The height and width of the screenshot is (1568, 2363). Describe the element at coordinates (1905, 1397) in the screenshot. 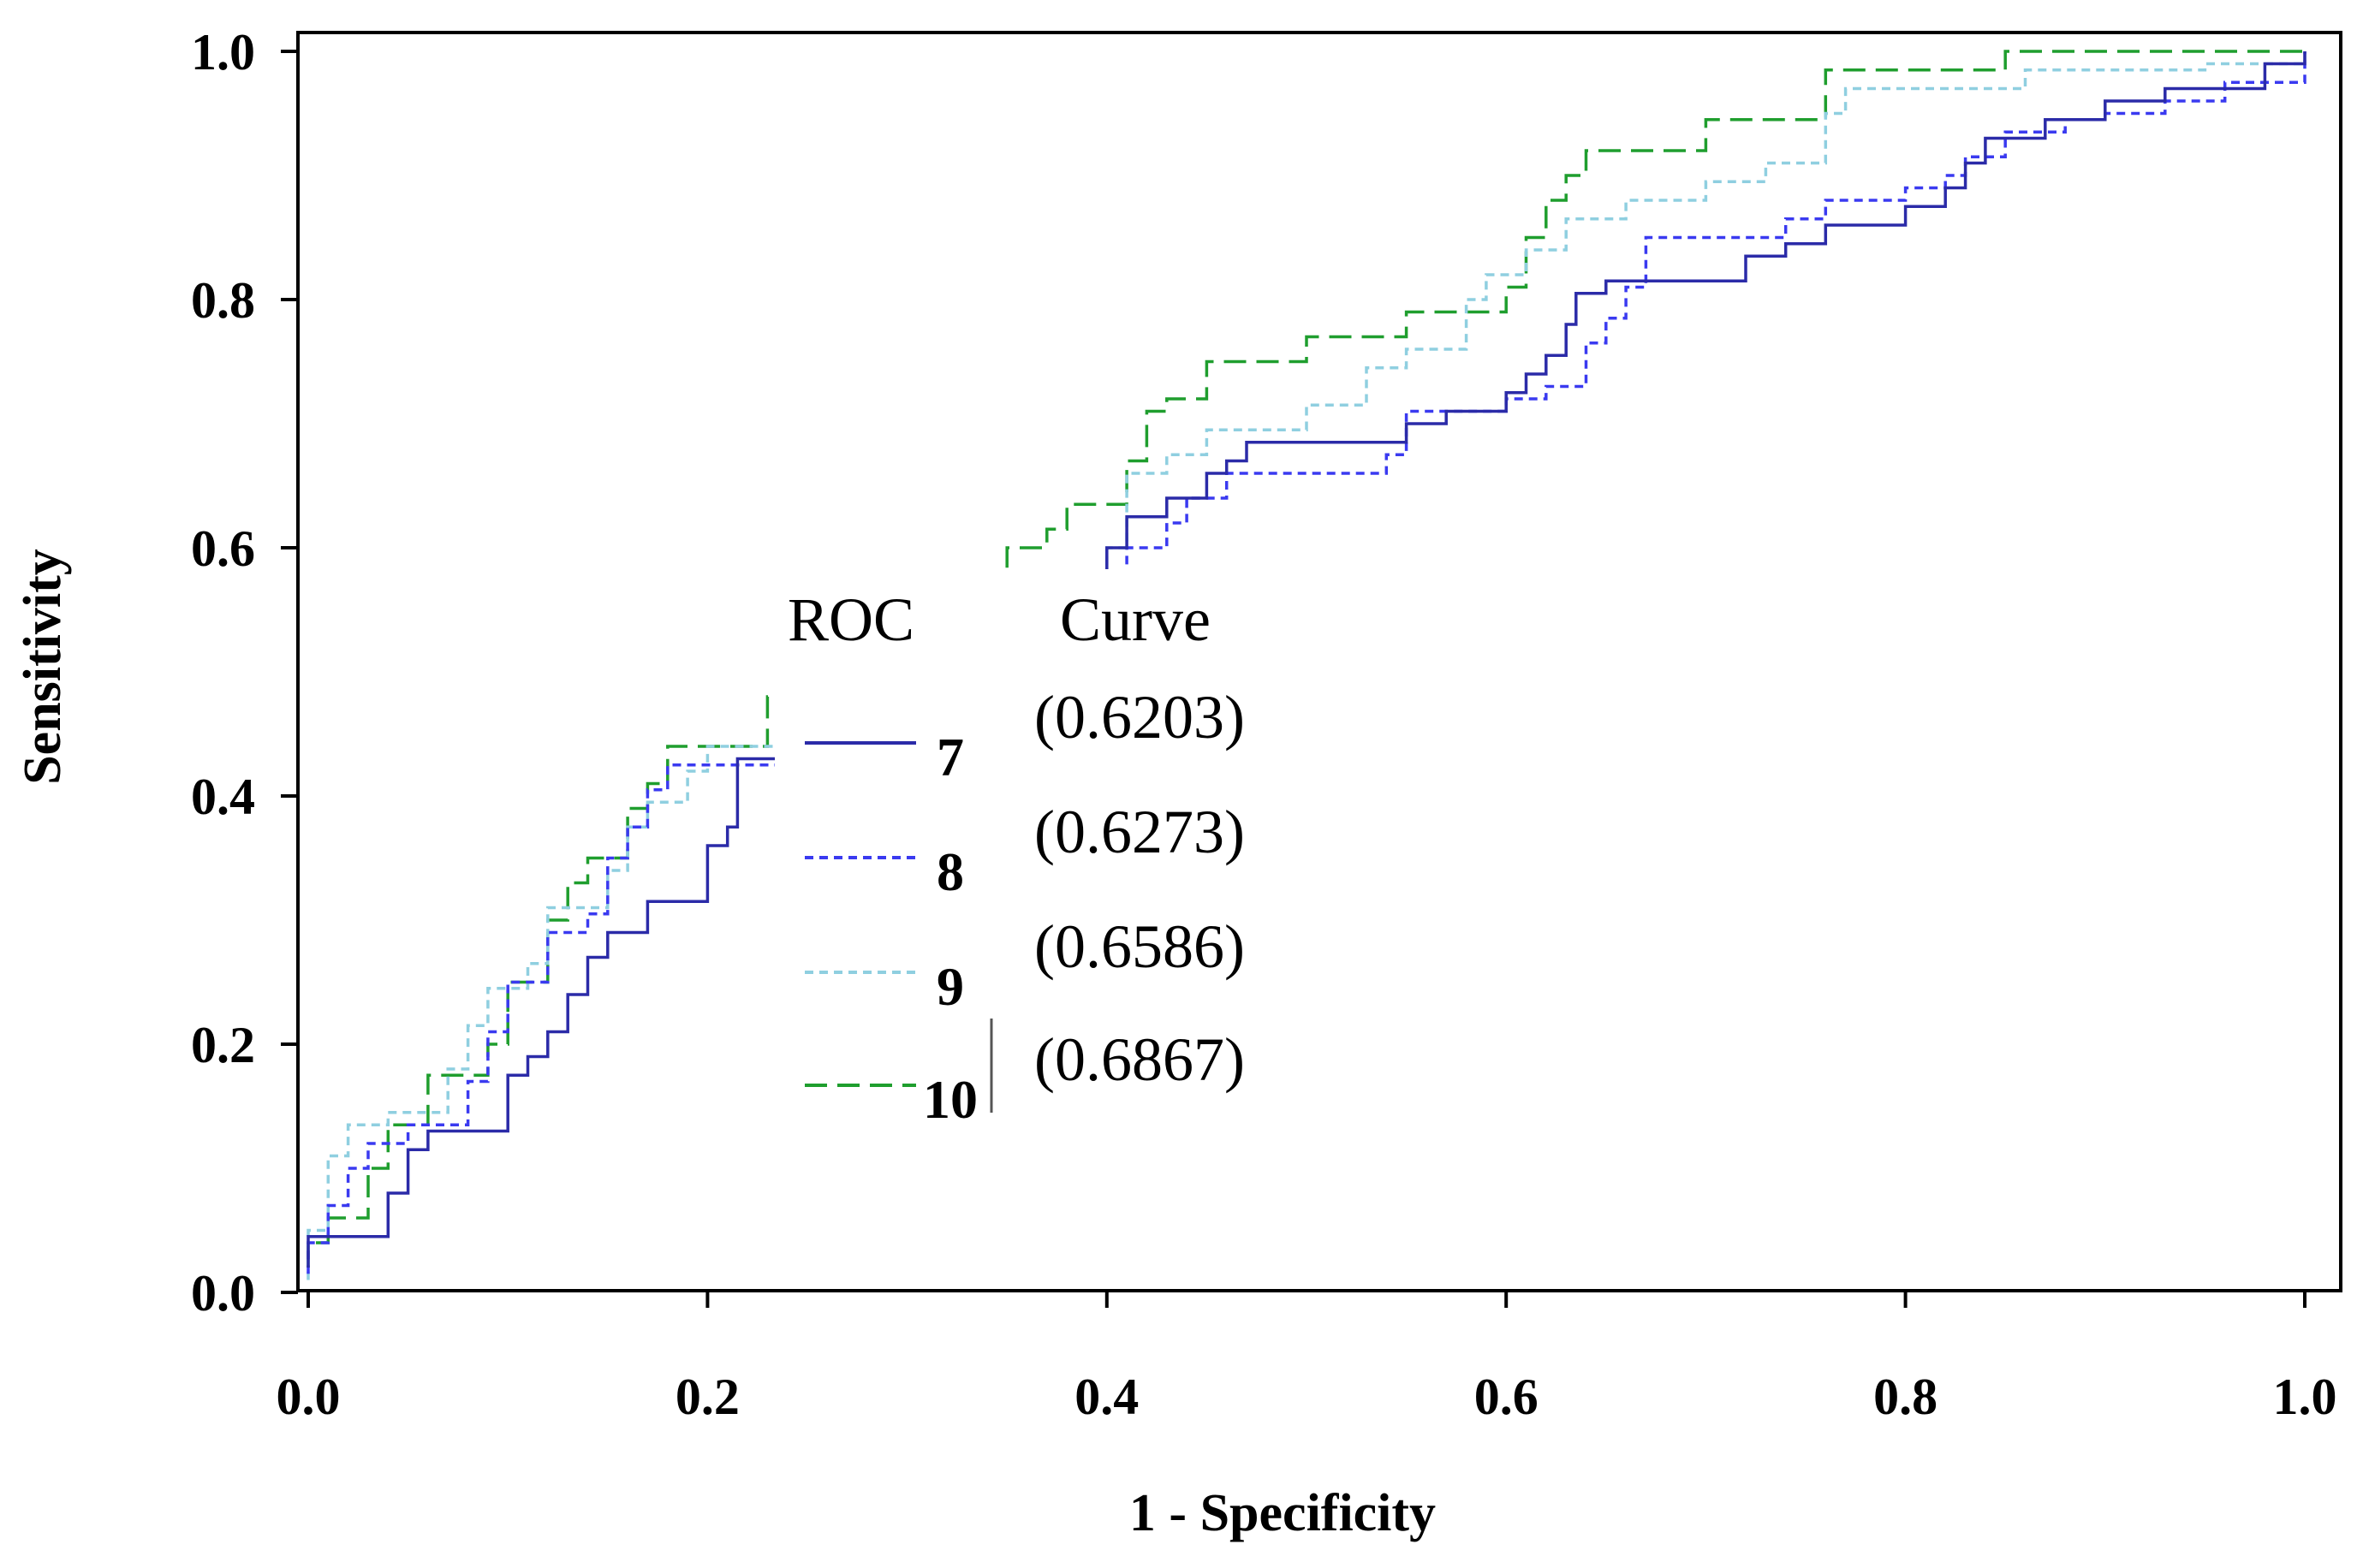

I see `x-tick-label: 0.8` at that location.